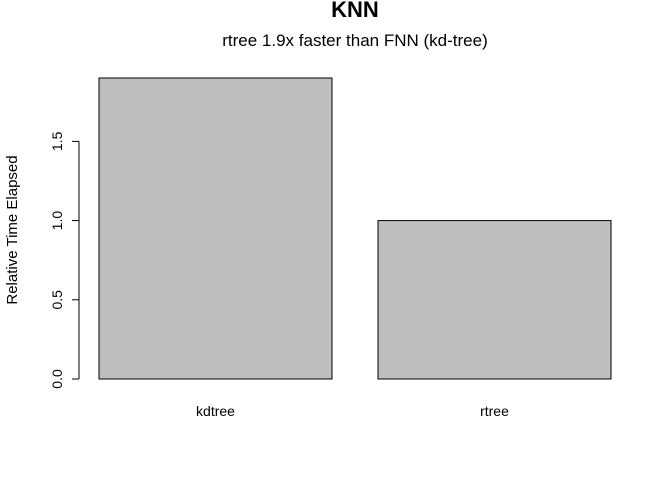 The image size is (672, 480). Describe the element at coordinates (57, 379) in the screenshot. I see `y-tick-label: 0.0` at that location.